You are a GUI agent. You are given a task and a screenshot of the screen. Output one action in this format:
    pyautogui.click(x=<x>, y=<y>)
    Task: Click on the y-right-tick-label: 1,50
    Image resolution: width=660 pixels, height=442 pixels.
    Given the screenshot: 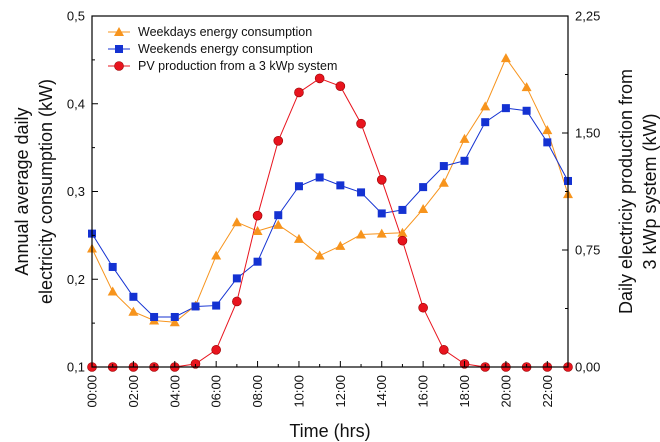 What is the action you would take?
    pyautogui.click(x=587, y=133)
    